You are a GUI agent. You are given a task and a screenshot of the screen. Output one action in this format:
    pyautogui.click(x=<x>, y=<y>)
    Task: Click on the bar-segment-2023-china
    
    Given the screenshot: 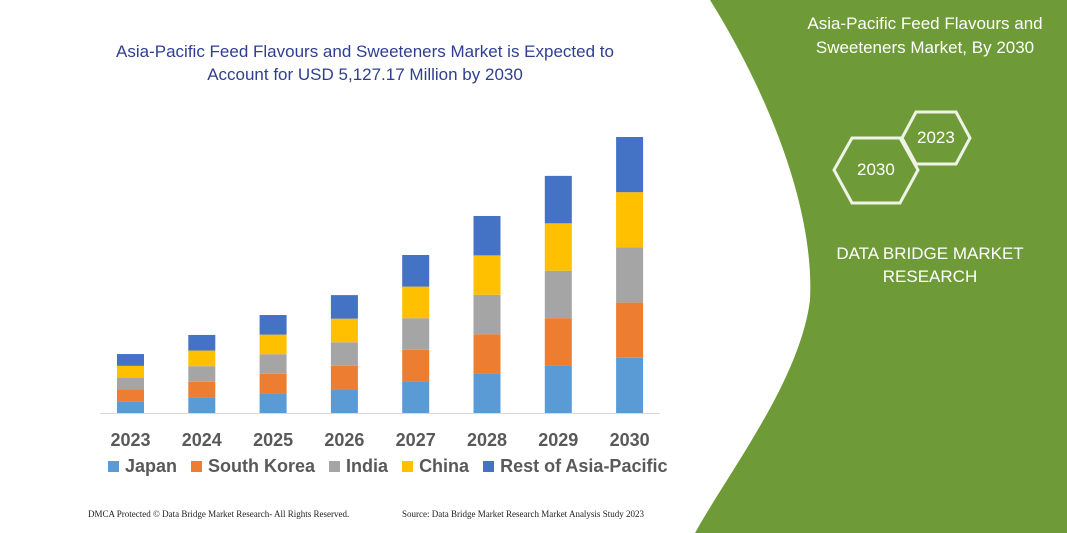 What is the action you would take?
    pyautogui.click(x=130, y=371)
    